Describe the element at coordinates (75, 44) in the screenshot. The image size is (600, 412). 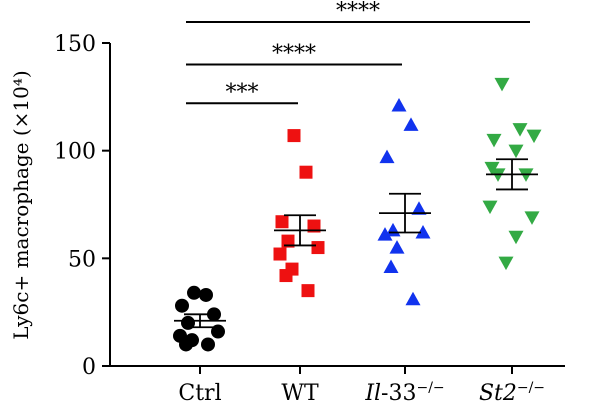
I see `y-tick-label: 150` at that location.